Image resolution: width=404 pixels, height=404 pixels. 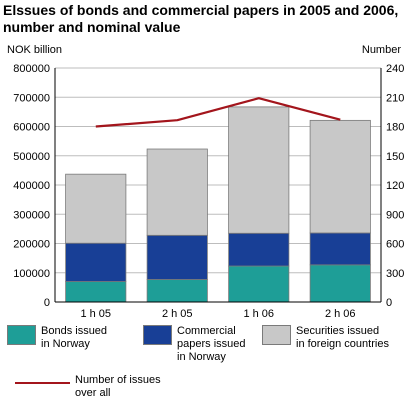 What do you see at coordinates (177, 314) in the screenshot?
I see `category-label: 2 h 05` at bounding box center [177, 314].